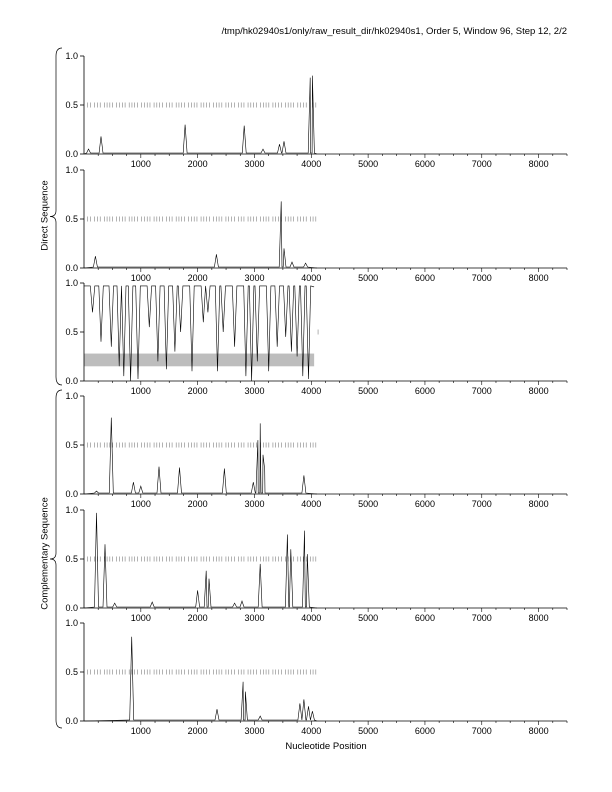 This screenshot has height=792, width=612. Describe the element at coordinates (199, 360) in the screenshot. I see `threshold-band` at that location.